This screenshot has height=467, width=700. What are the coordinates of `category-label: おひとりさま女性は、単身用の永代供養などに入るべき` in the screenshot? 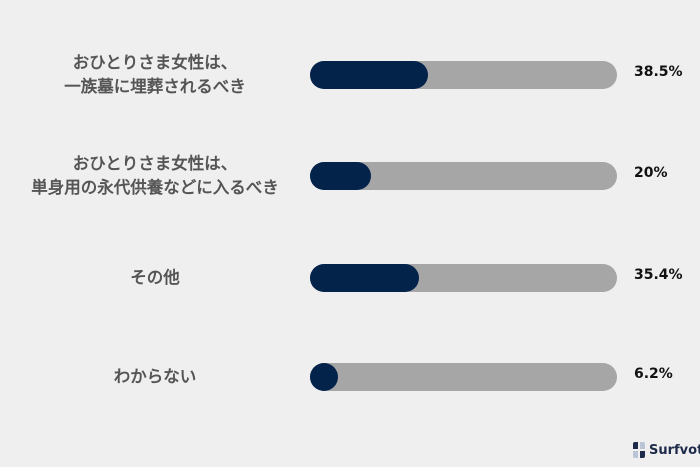 It's located at (155, 176).